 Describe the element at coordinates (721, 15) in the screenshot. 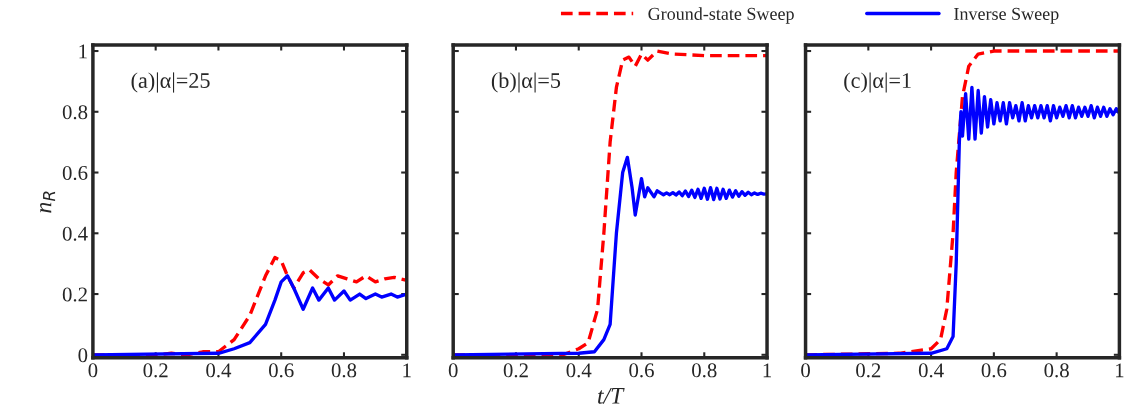

I see `legend-label: Ground-state Sweep` at that location.